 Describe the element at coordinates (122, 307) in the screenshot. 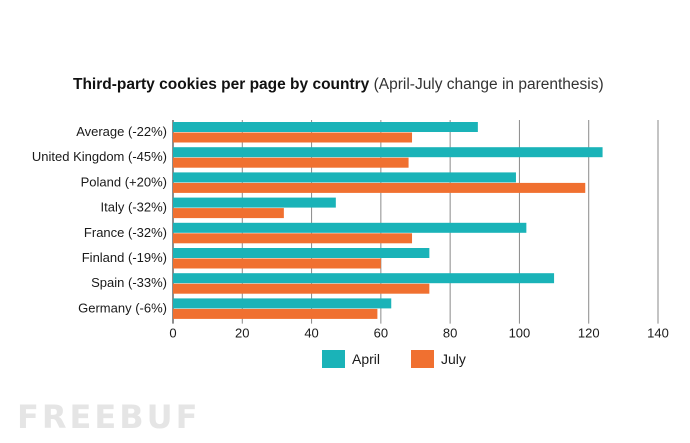

I see `category-label: Germany (-6%)` at that location.